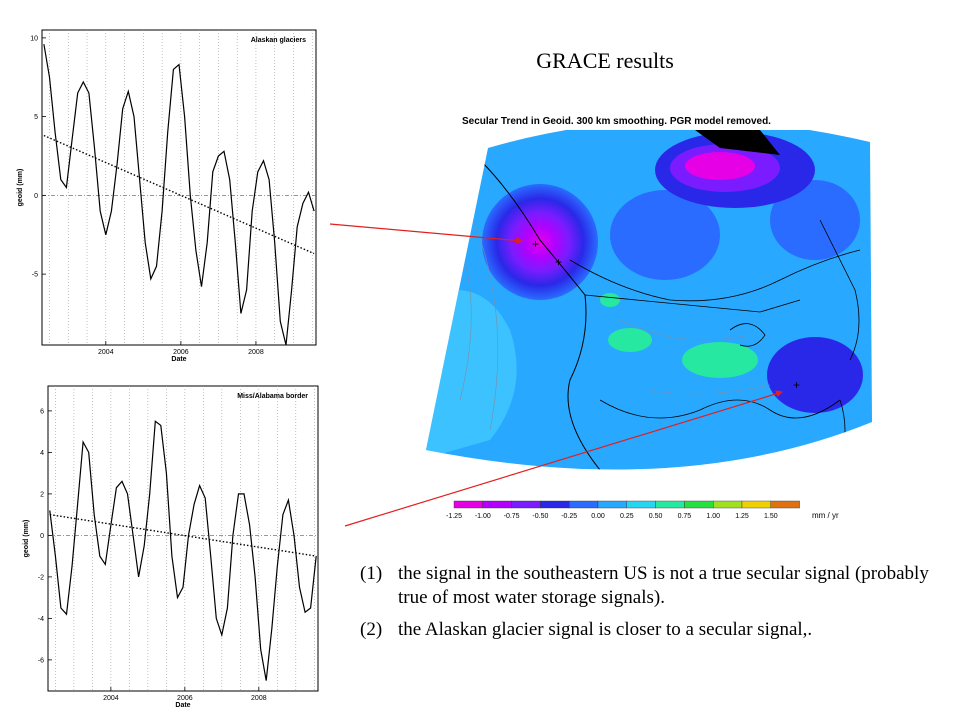 Image resolution: width=960 pixels, height=720 pixels. I want to click on colorbar-label: 1.00, so click(713, 516).